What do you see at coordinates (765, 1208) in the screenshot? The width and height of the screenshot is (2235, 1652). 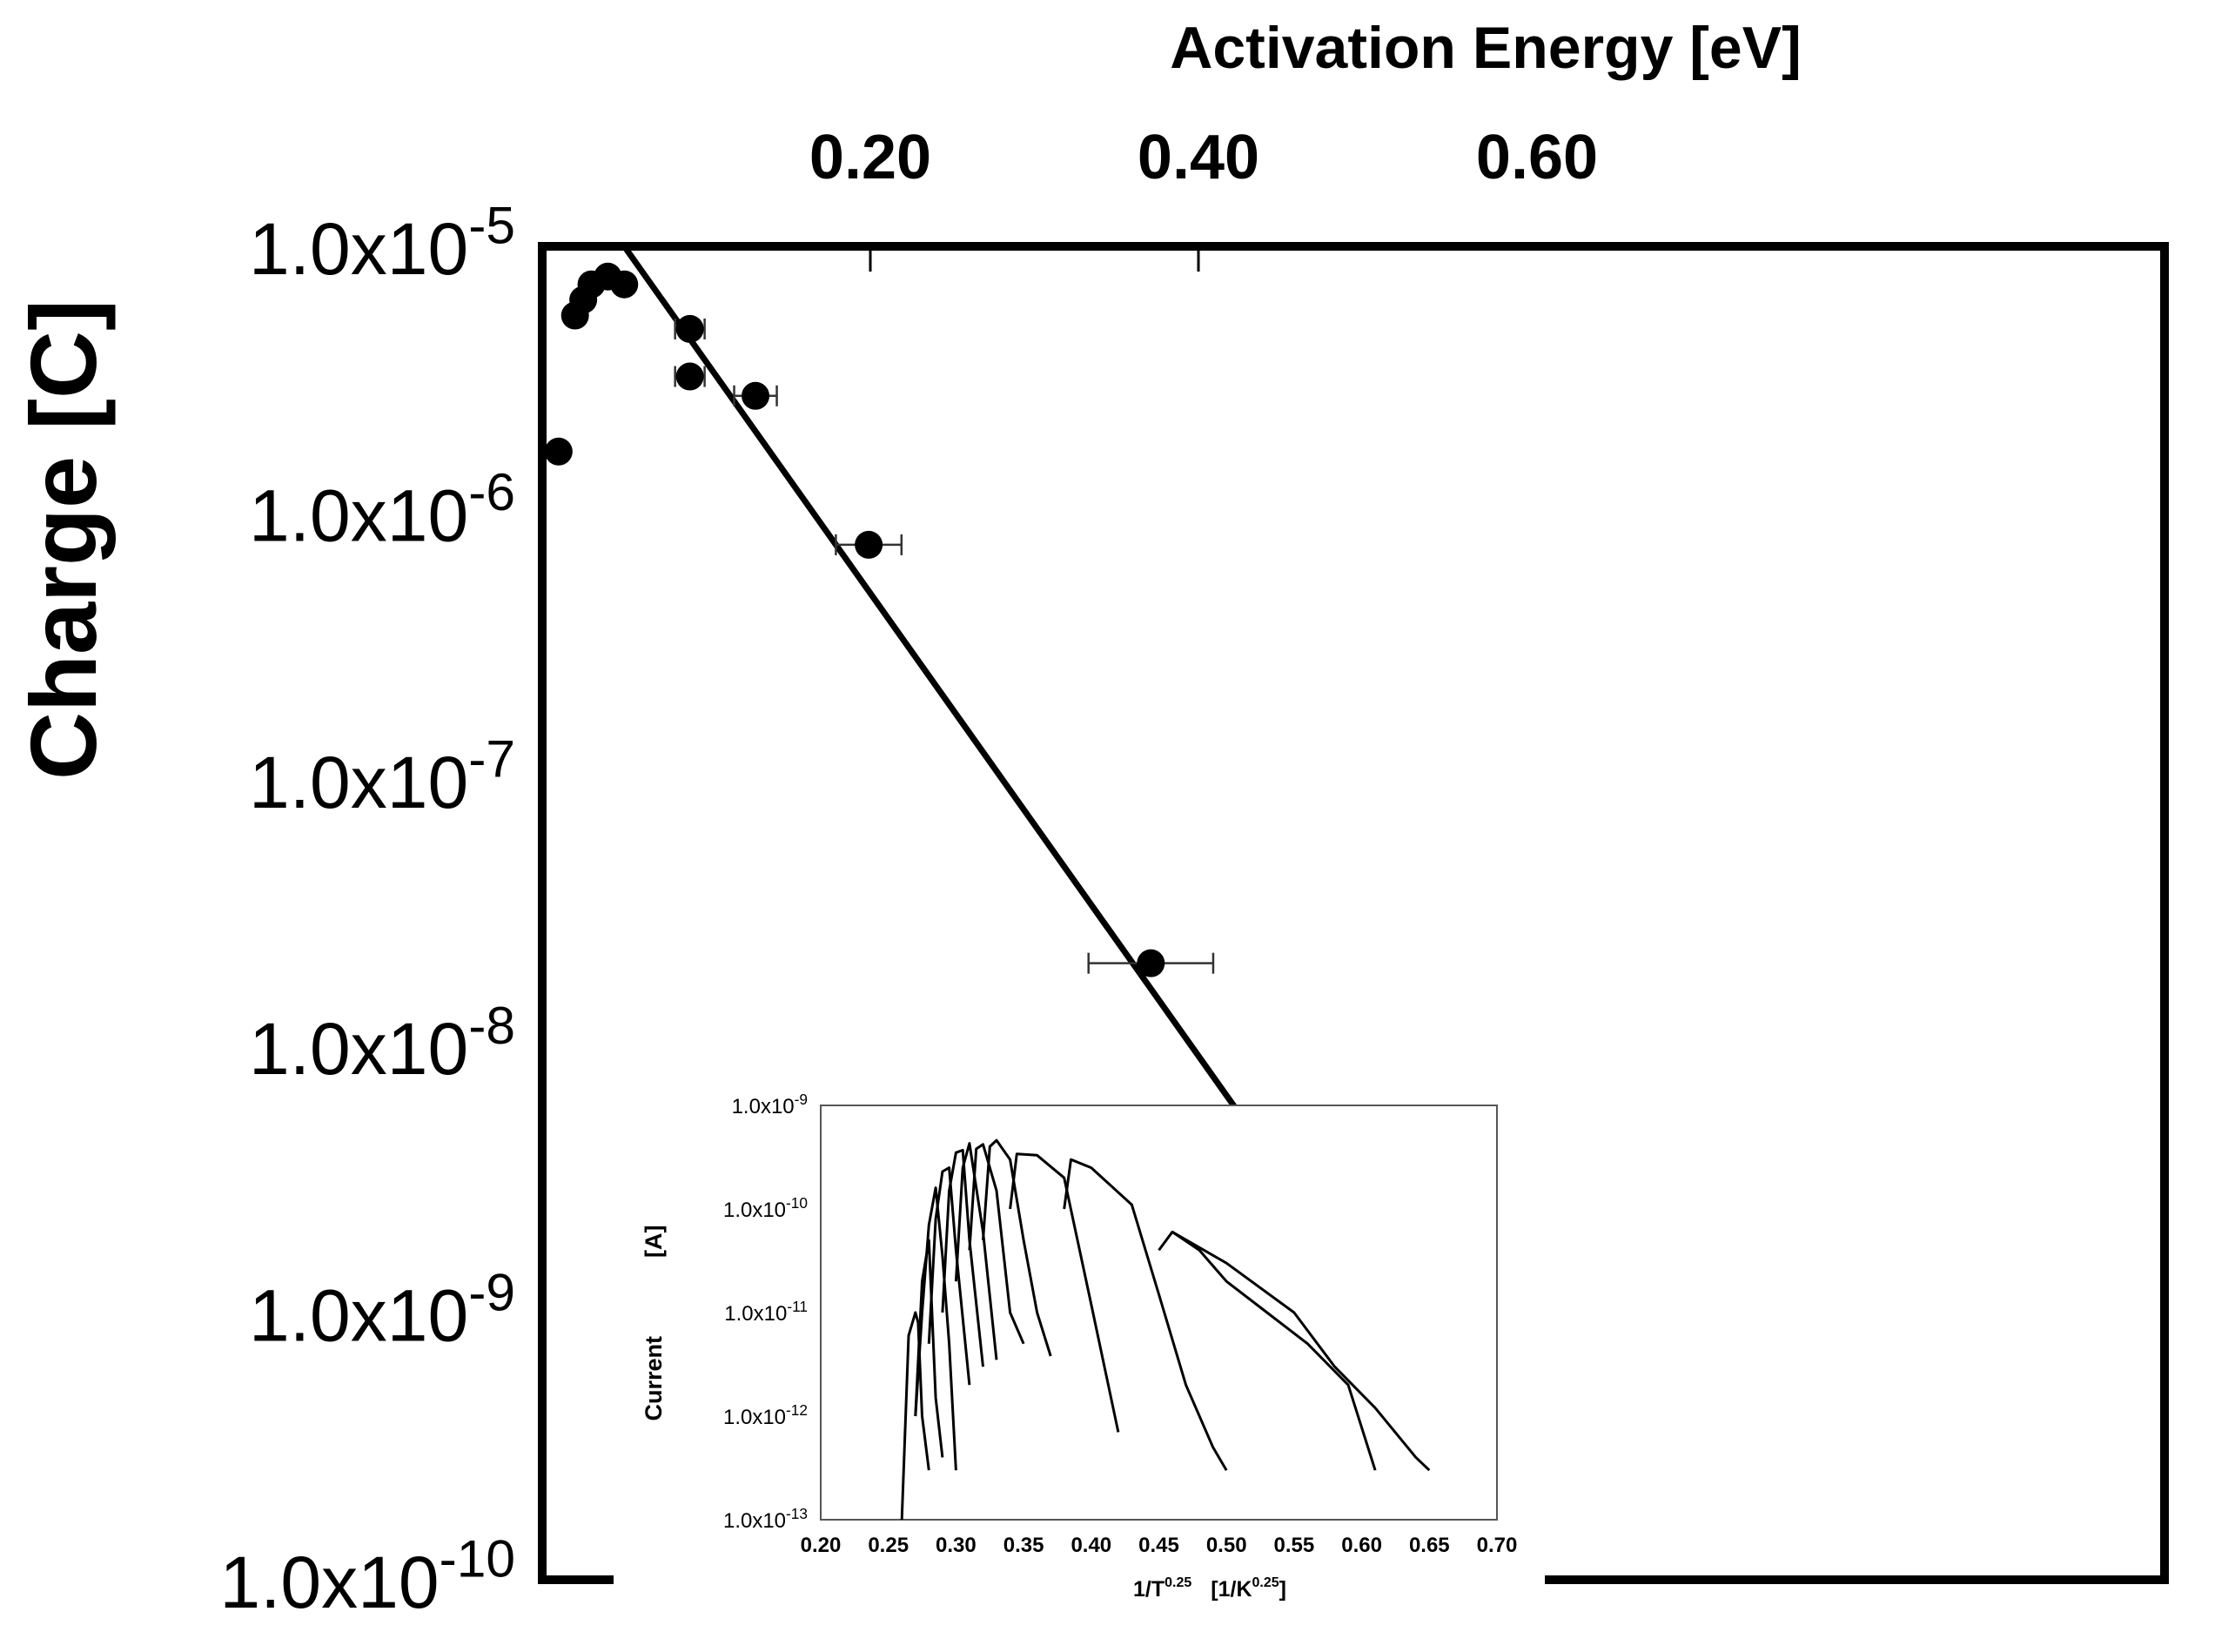 I see `inset-y-tick-label: 1.0x10⁻¹⁰` at bounding box center [765, 1208].